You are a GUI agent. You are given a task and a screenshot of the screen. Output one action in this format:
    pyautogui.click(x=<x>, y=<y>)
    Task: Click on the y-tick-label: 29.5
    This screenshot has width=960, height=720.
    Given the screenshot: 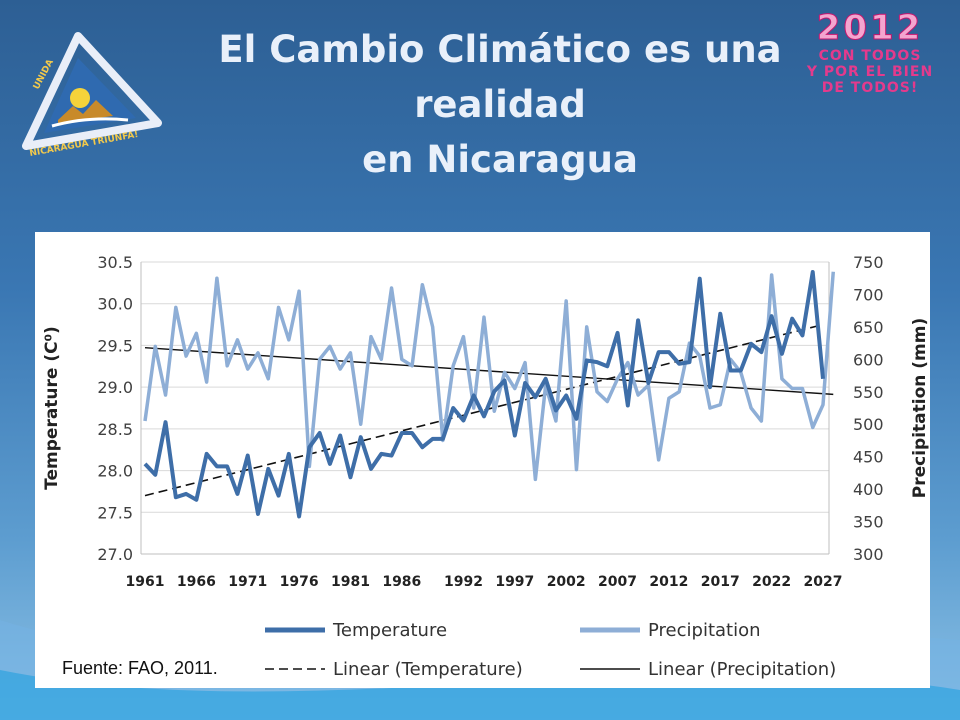 What is the action you would take?
    pyautogui.click(x=115, y=345)
    